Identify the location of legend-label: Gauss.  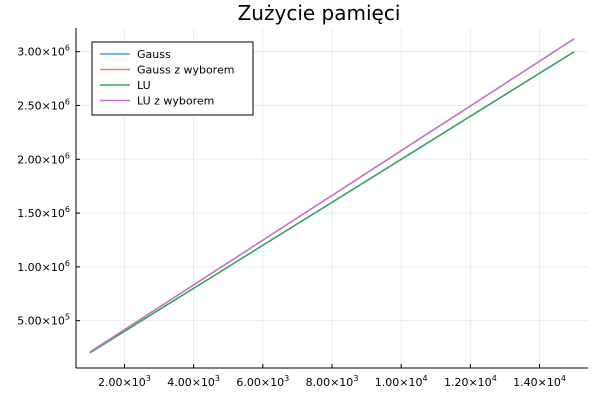
(154, 54).